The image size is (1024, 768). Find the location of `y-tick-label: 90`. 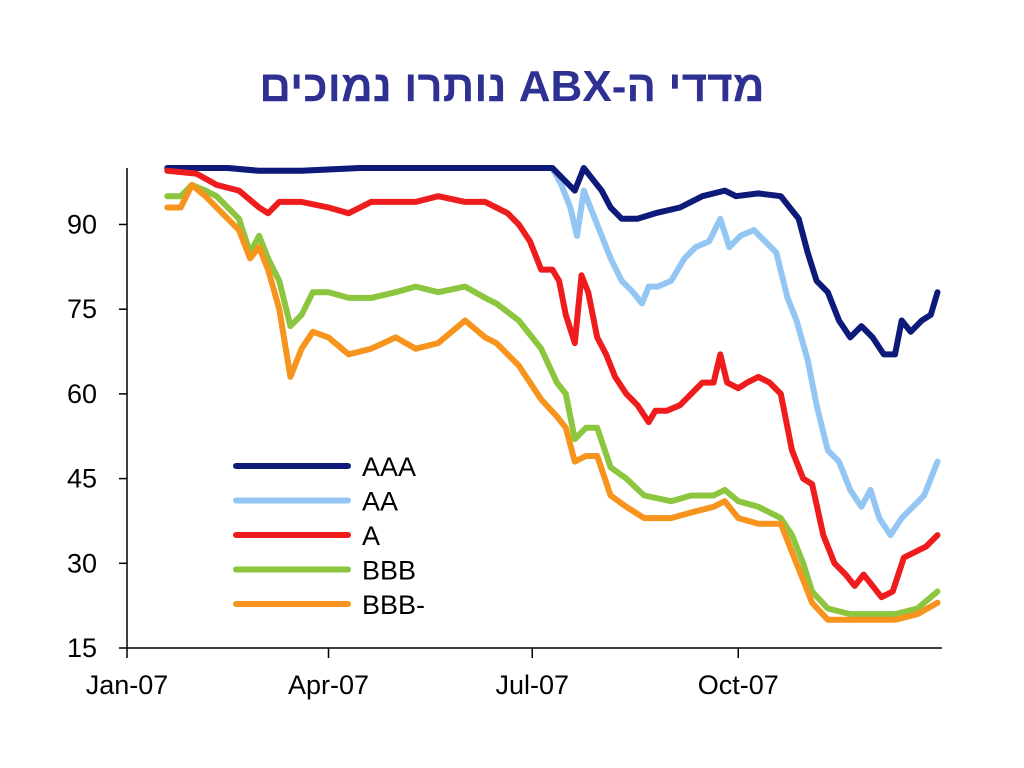

y-tick-label: 90 is located at coordinates (82, 224).